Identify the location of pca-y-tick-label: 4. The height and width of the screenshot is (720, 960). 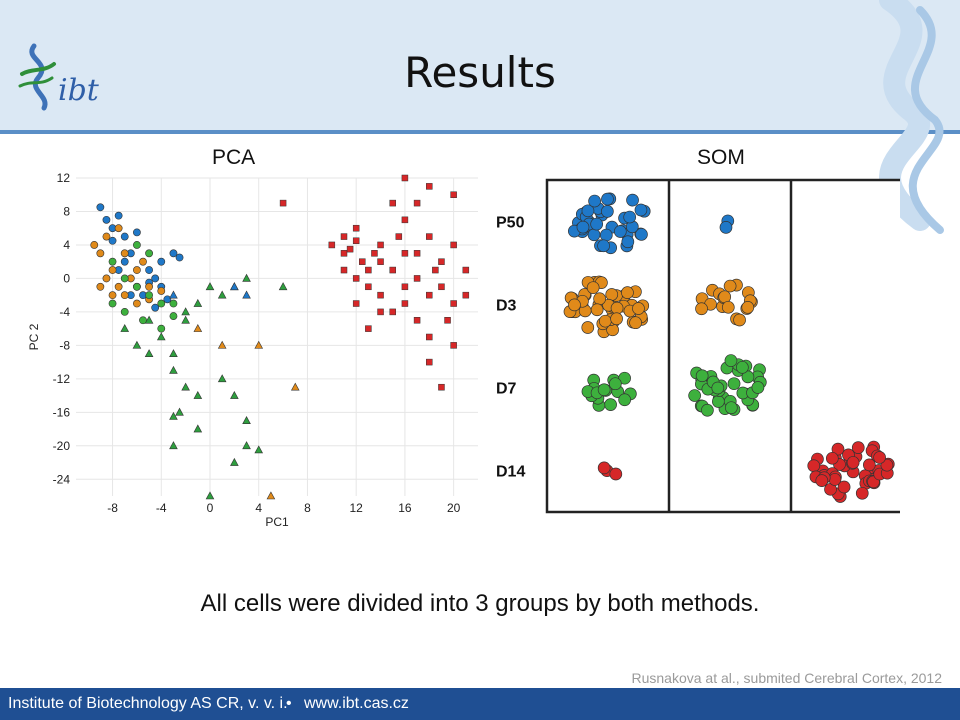
(66, 245).